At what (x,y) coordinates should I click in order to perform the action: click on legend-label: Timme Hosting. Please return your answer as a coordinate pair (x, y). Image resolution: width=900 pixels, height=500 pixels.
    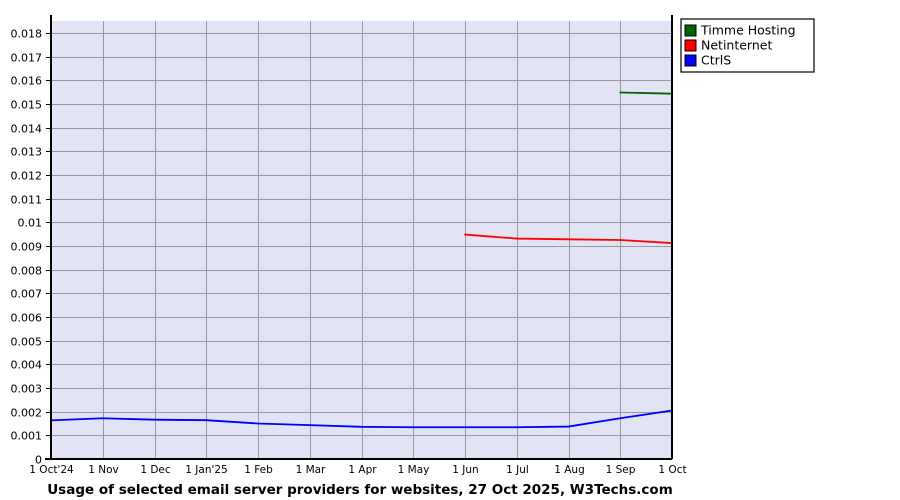
    Looking at the image, I should click on (748, 30).